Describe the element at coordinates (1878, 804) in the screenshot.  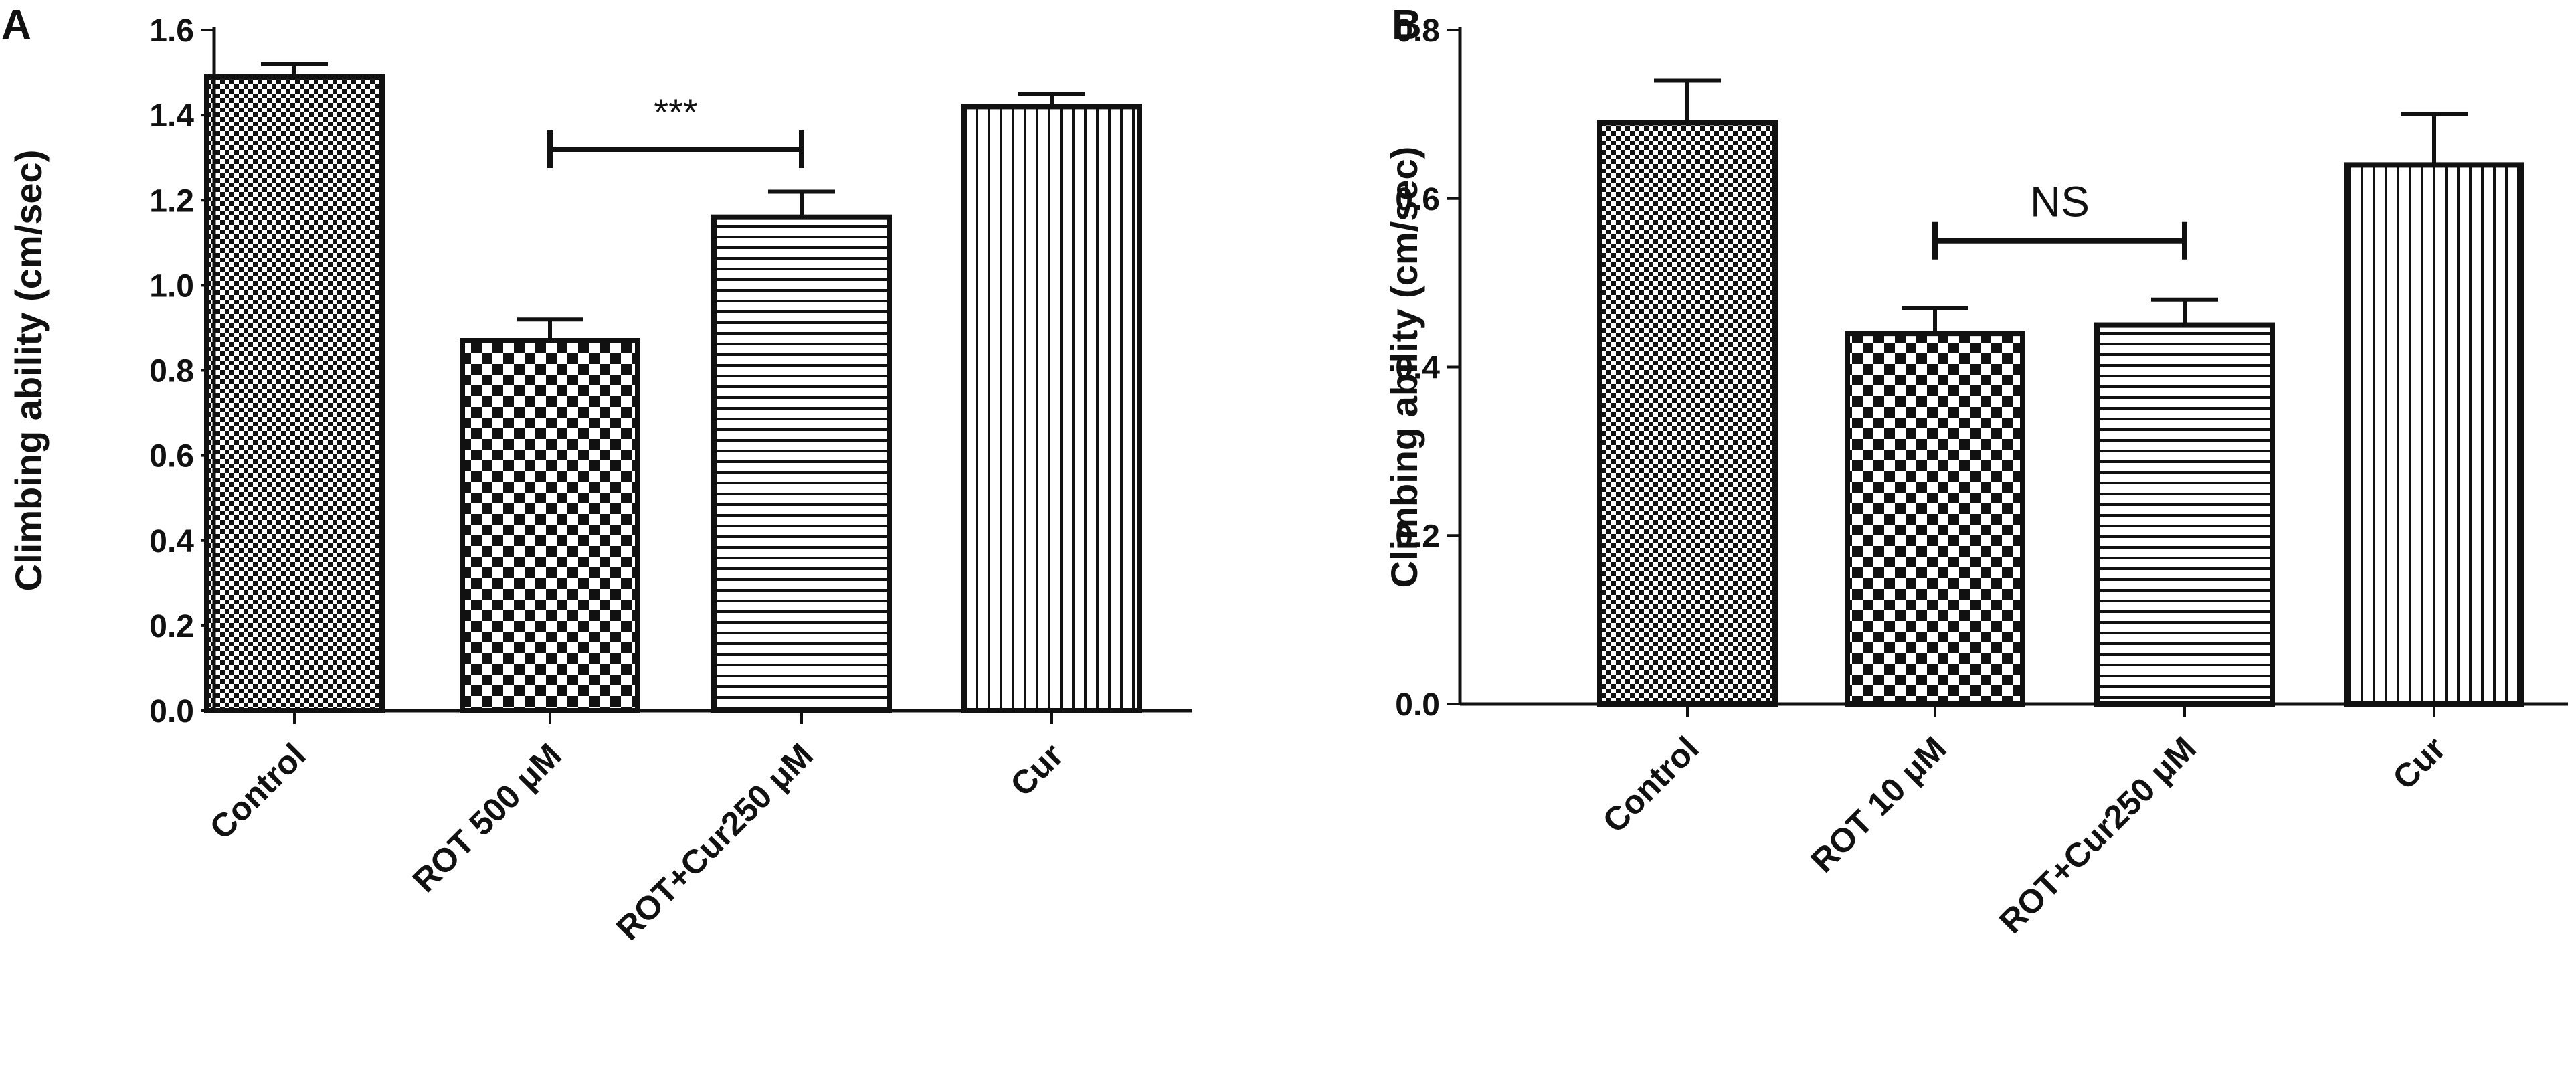
I see `category-label: ROT 10 μM` at that location.